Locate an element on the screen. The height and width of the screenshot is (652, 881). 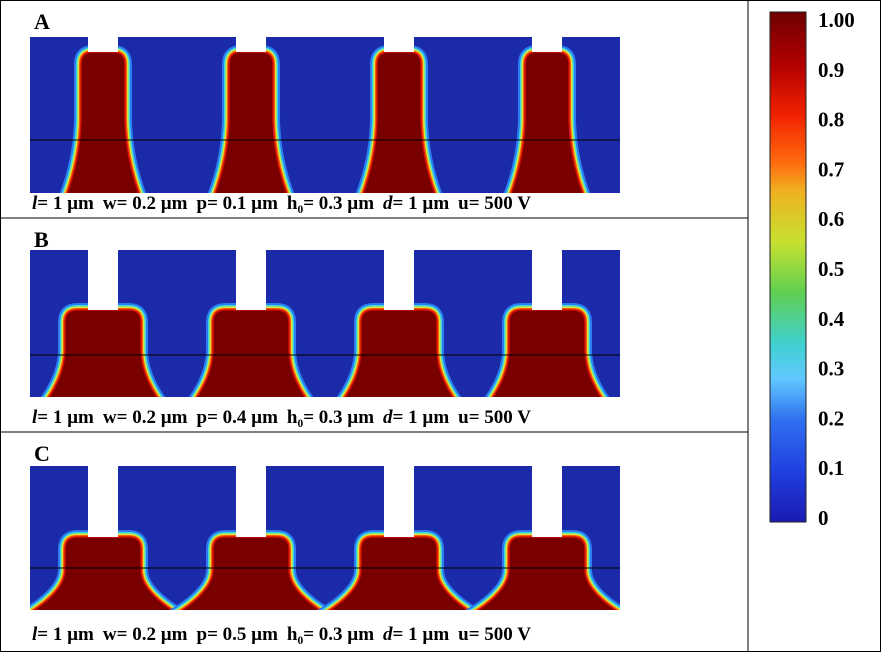
caption-value: = 0.5 µm is located at coordinates (242, 634).